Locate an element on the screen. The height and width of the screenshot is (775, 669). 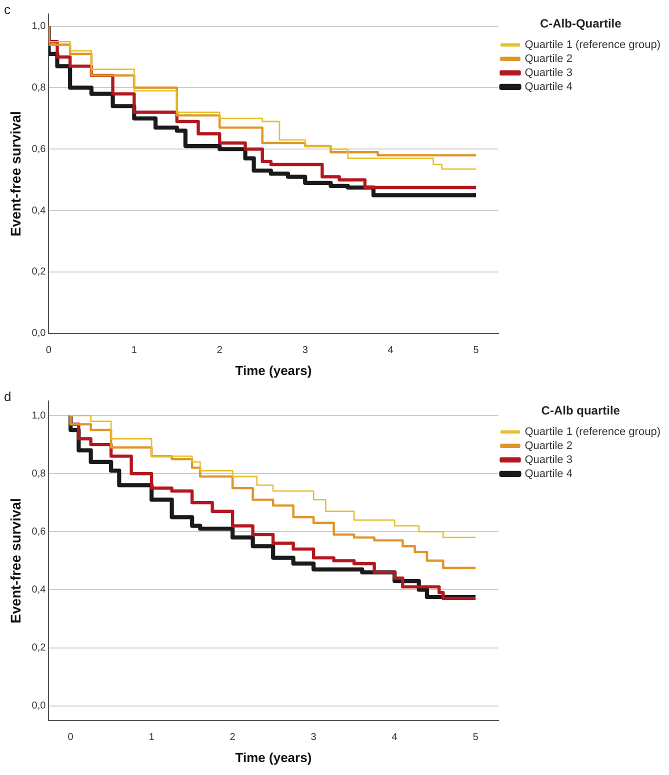
text: c is located at coordinates (7, 10).